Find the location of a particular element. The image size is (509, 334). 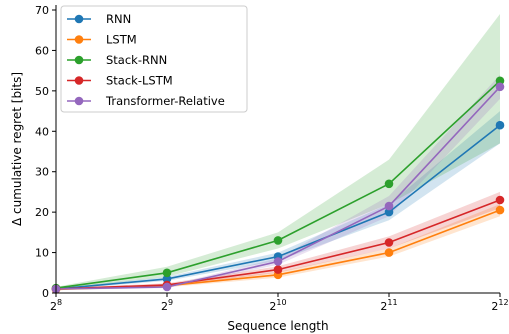

legend-frame is located at coordinates (154, 59).